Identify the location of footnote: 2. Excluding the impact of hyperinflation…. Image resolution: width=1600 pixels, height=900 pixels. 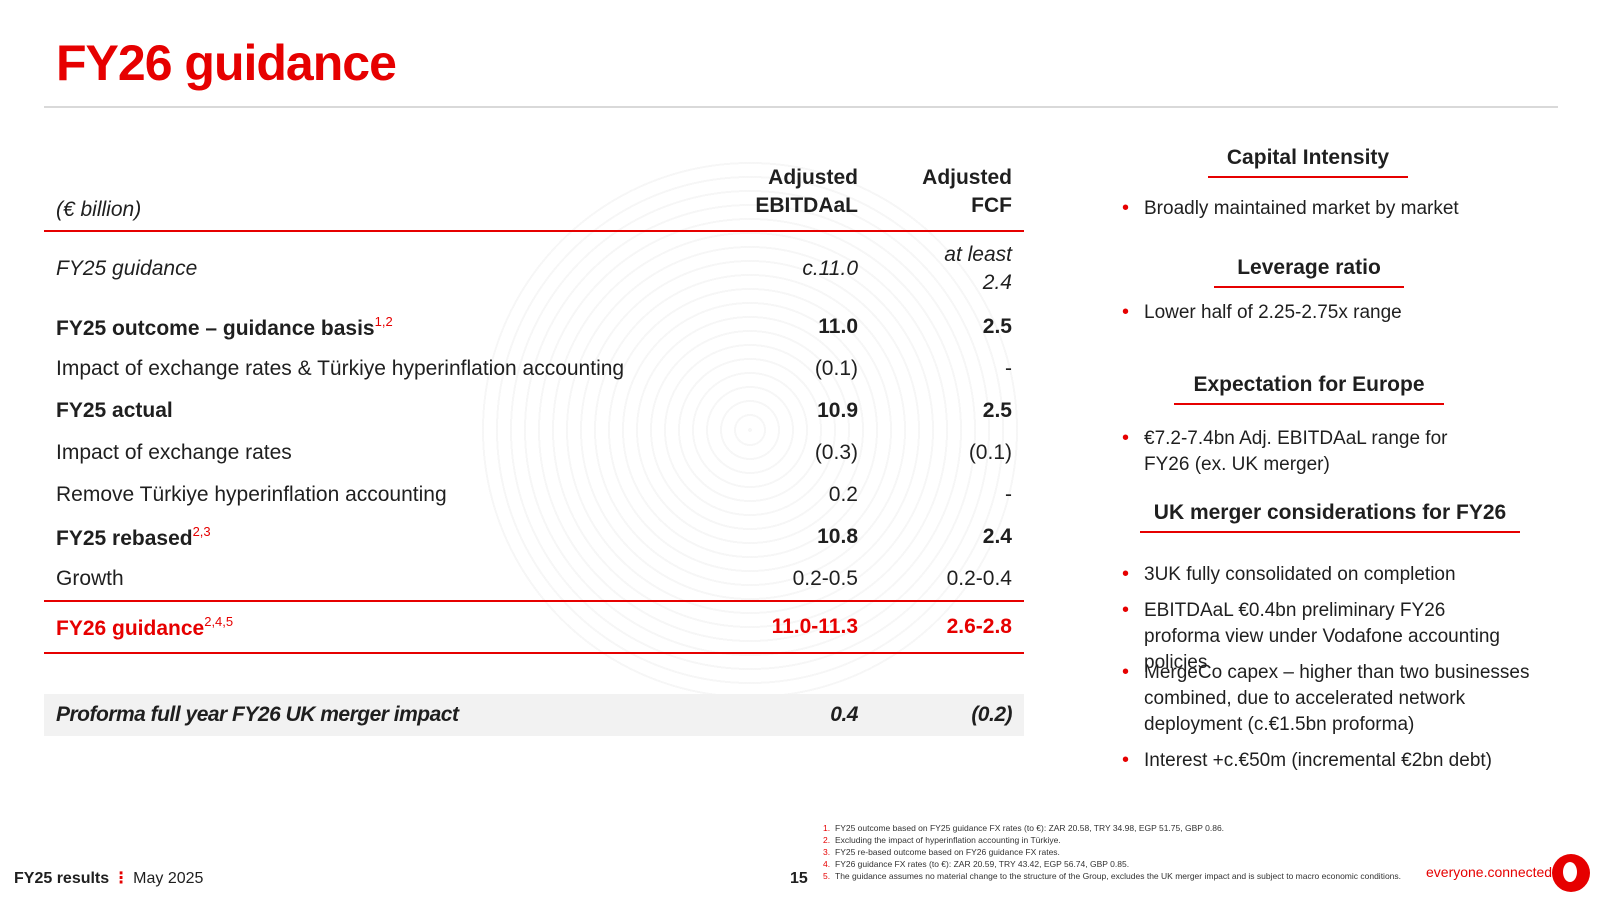
(942, 840).